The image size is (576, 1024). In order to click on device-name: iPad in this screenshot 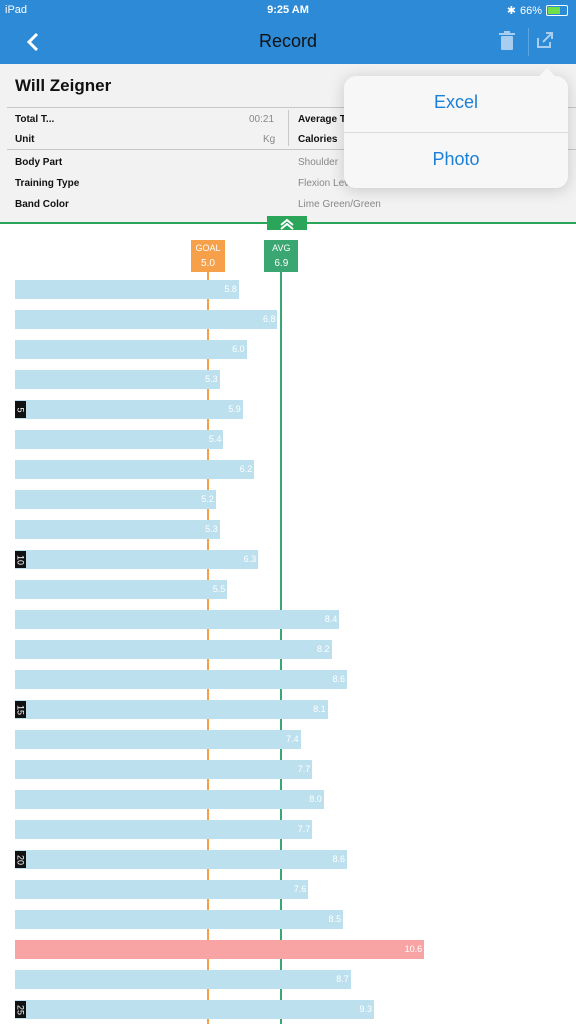, I will do `click(16, 10)`.